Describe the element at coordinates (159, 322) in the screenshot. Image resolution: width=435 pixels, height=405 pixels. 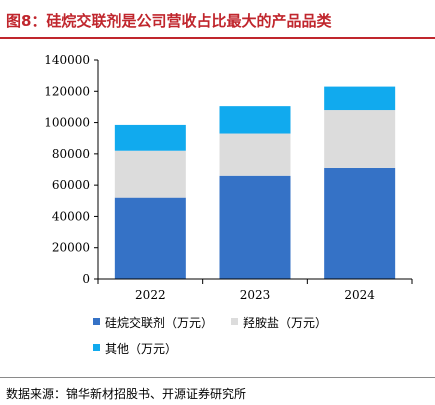
I see `legend-label: 硅烷交联剂（万元）` at that location.